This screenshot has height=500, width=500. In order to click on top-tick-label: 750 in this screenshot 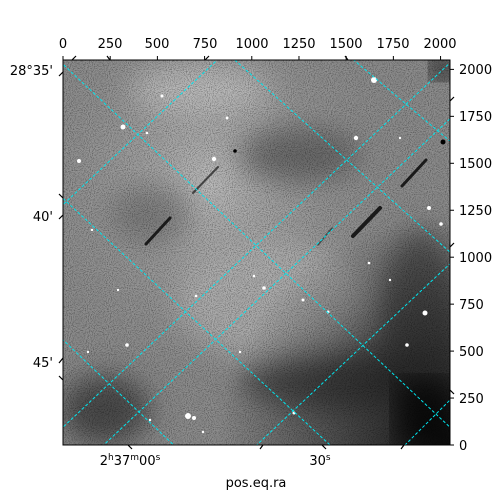, I will do `click(205, 44)`.